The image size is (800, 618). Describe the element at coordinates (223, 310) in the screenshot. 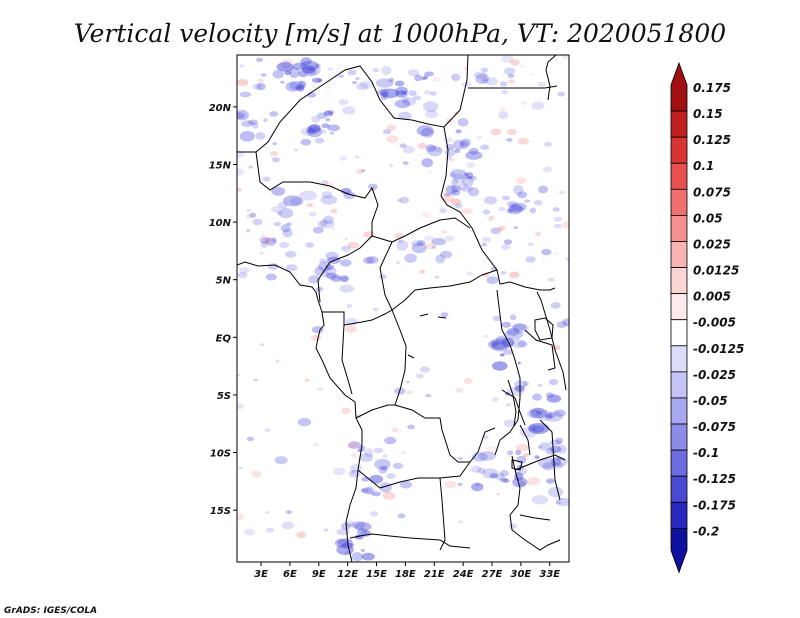

I see `y-axis: 20N 15N 10N 5N EQ 5S 10S 15S` at that location.